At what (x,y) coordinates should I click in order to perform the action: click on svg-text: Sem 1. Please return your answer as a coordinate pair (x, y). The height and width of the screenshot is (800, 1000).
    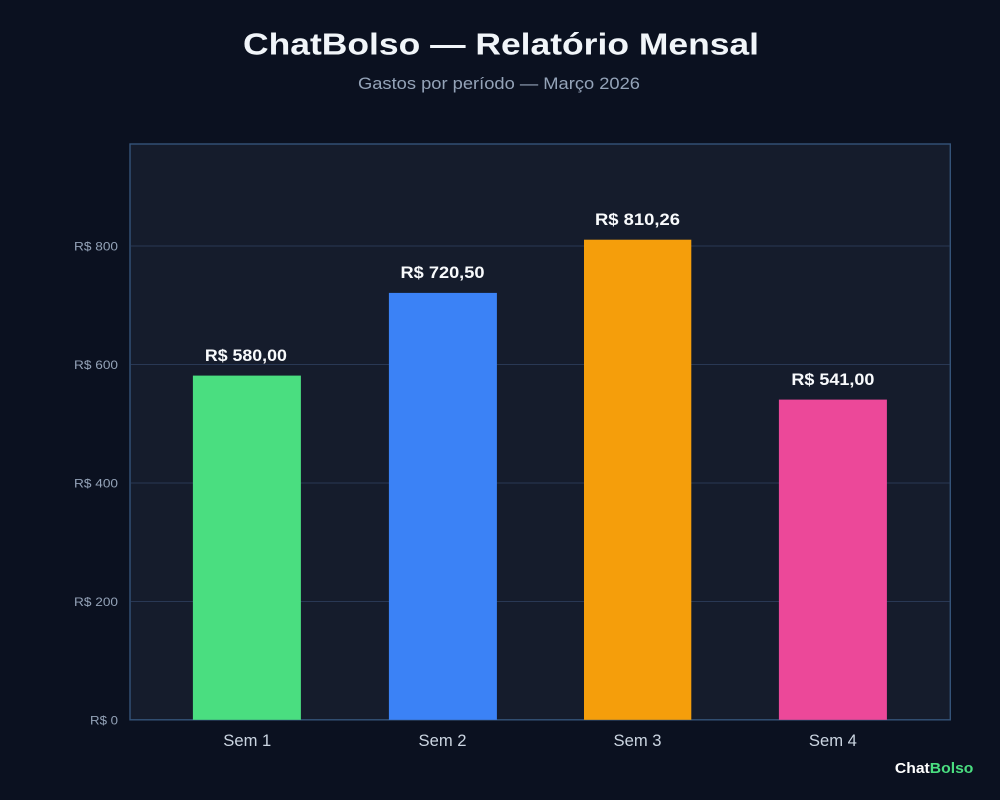
    Looking at the image, I should click on (247, 741).